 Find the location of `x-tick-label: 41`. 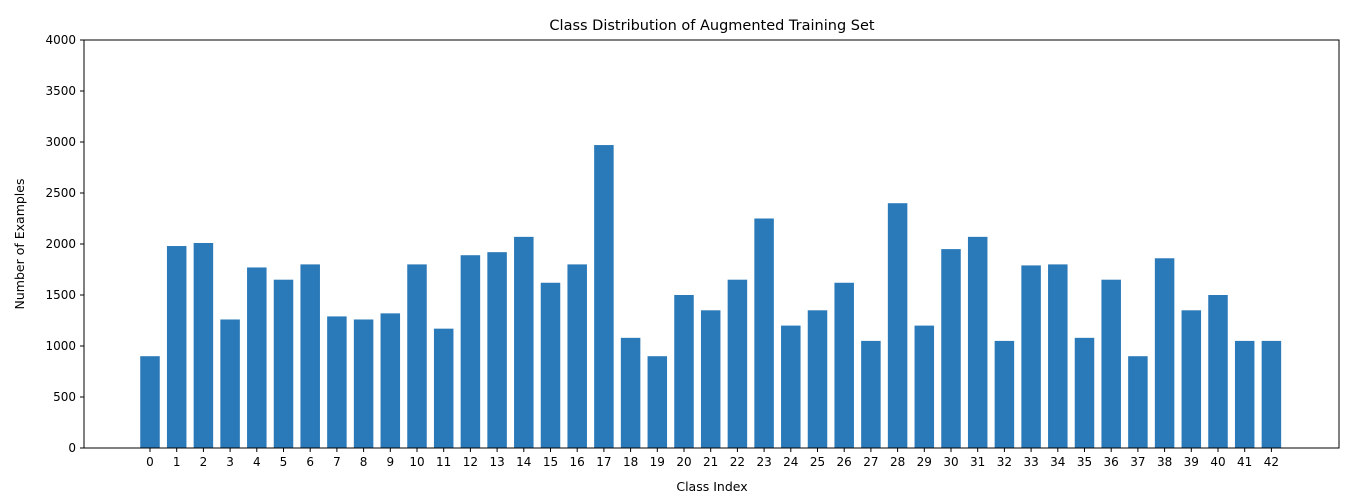

x-tick-label: 41 is located at coordinates (1244, 462).